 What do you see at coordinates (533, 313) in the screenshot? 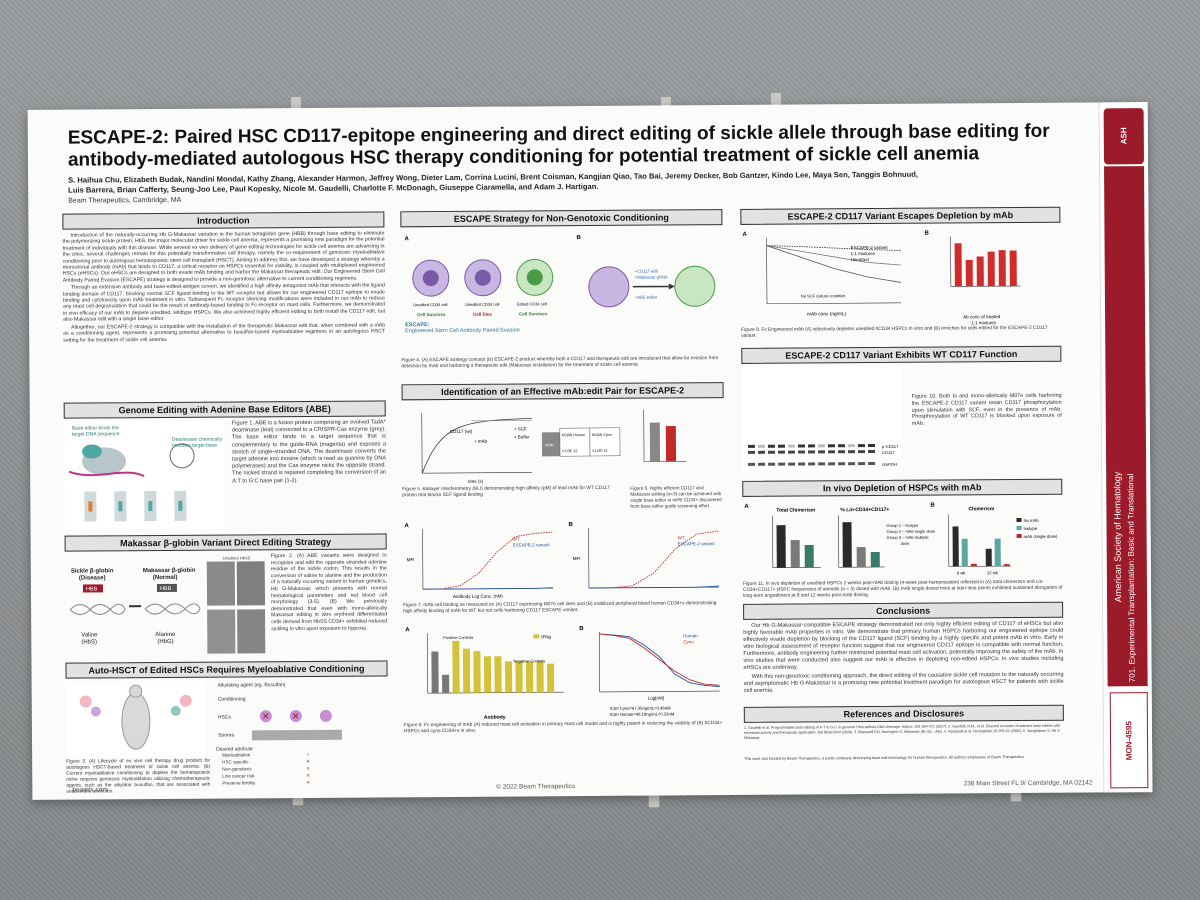
I see `svg-text: Cell Survives` at bounding box center [533, 313].